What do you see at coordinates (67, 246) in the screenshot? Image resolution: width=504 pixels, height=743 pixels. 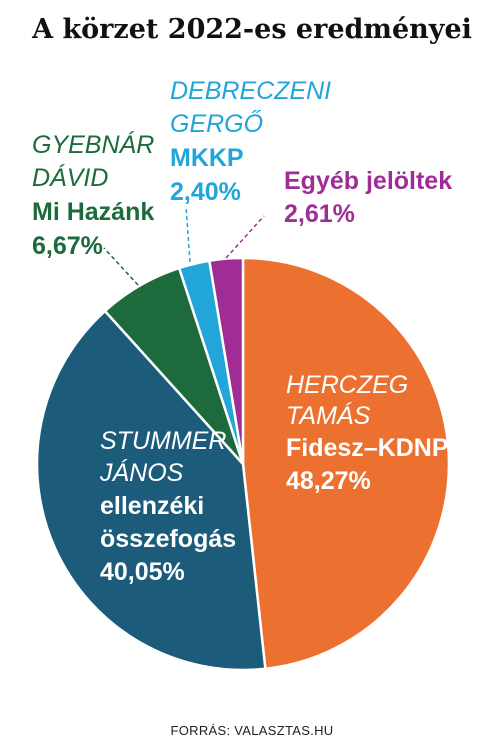 I see `slice-label-value: 6,67%` at bounding box center [67, 246].